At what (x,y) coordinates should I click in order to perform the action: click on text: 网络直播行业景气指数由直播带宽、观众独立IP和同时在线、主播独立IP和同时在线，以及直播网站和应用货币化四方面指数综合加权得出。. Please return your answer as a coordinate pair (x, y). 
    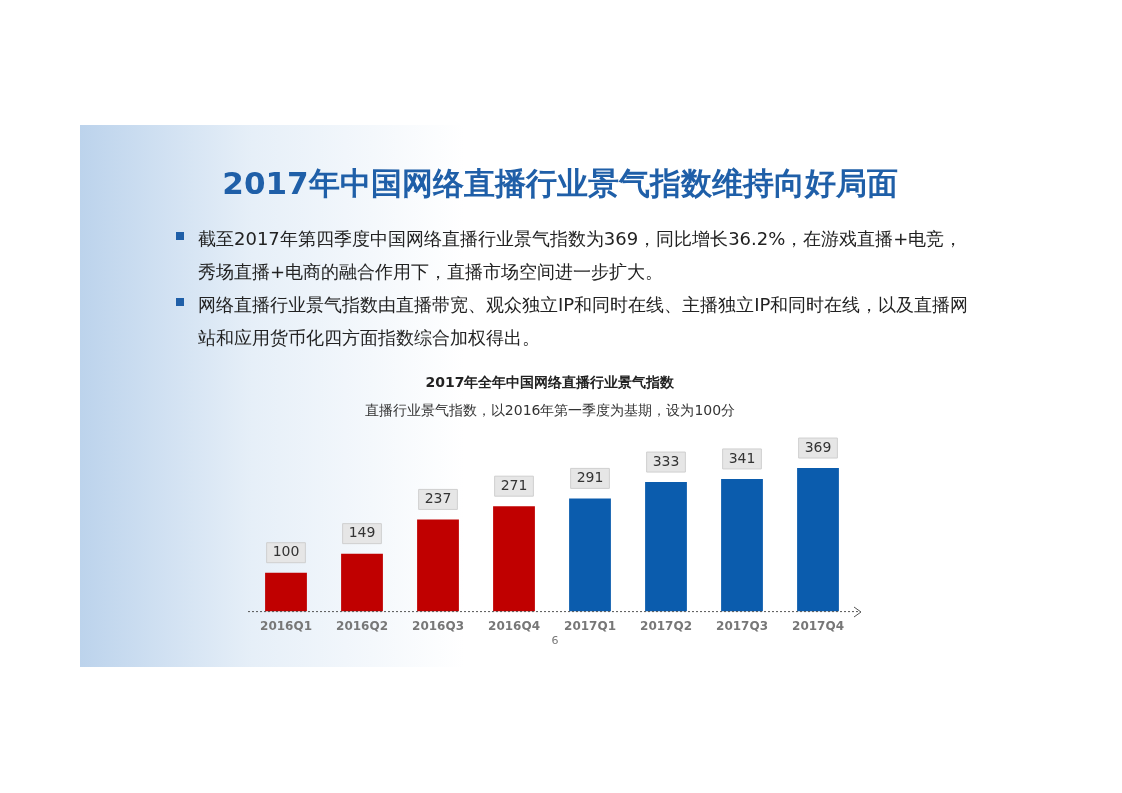
    Looking at the image, I should click on (584, 321).